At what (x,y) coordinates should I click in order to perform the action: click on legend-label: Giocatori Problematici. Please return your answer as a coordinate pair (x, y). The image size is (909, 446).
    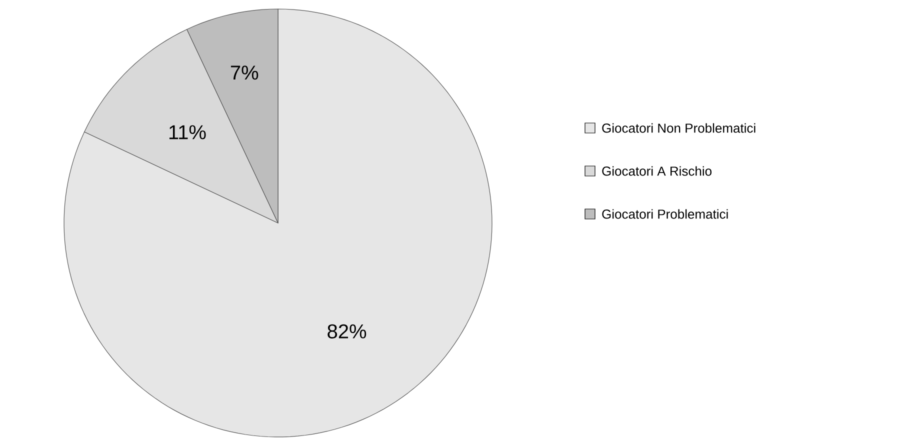
    Looking at the image, I should click on (665, 214).